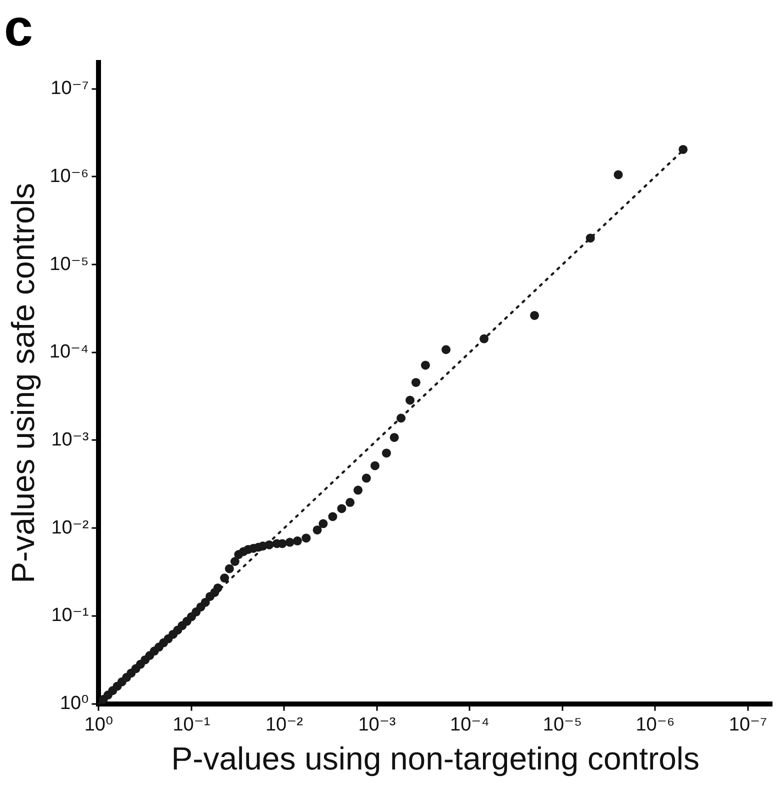 Image resolution: width=780 pixels, height=786 pixels. What do you see at coordinates (435, 758) in the screenshot?
I see `x-axis-title: P-values using non-targeting controls` at bounding box center [435, 758].